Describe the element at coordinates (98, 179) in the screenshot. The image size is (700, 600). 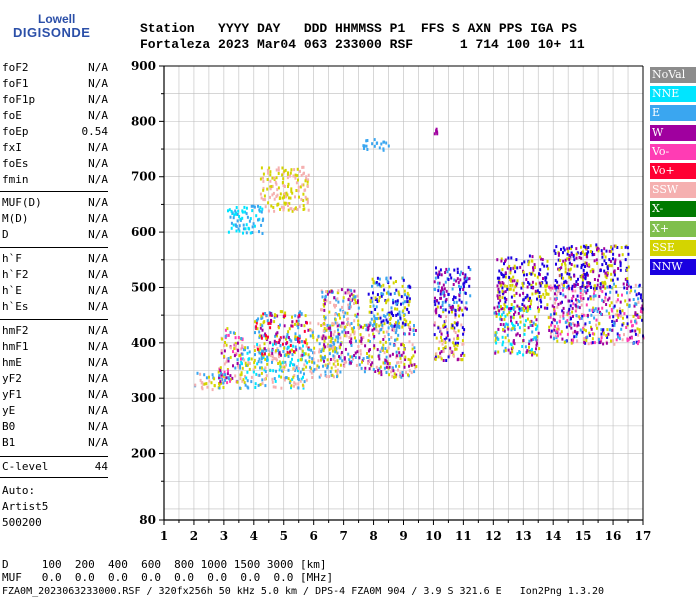
I see `param-value: N/A` at that location.